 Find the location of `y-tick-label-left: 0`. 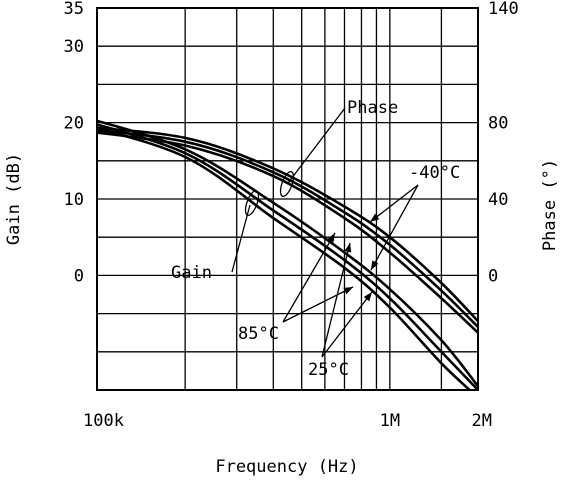

y-tick-label-left: 0 is located at coordinates (79, 276).